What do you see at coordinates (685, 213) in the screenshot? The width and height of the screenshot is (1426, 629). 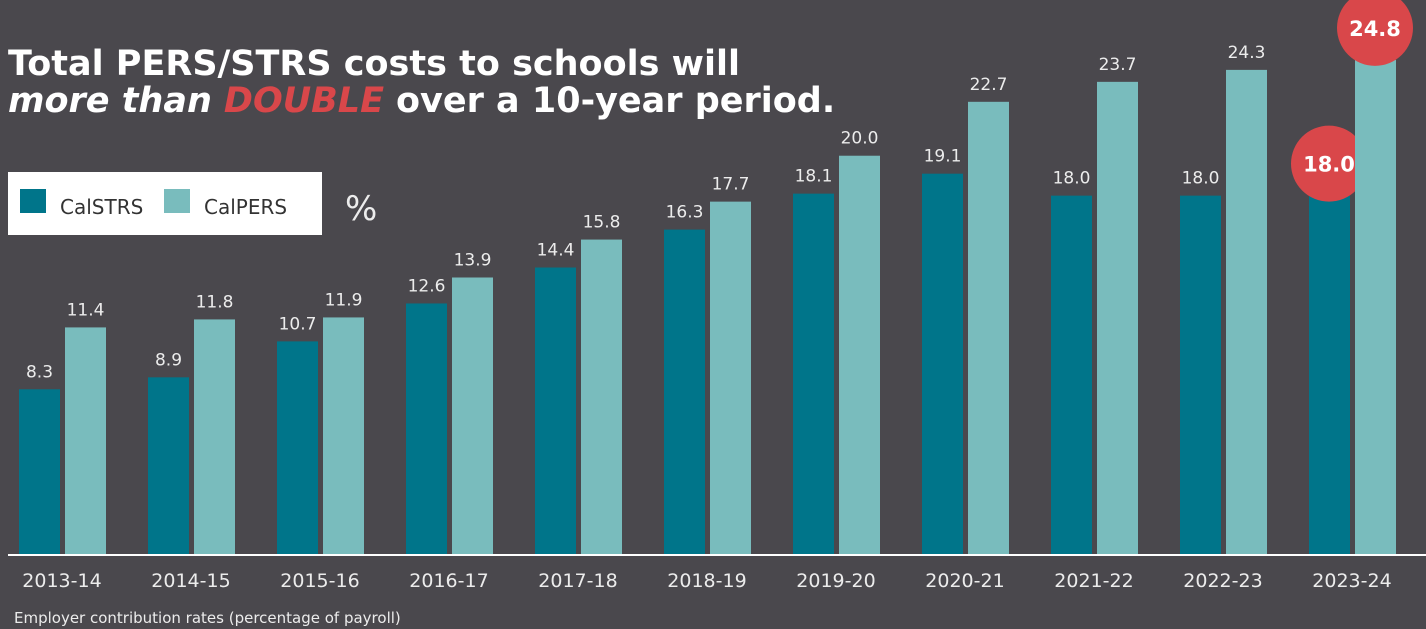 I see `value-label: 16.3` at bounding box center [685, 213].